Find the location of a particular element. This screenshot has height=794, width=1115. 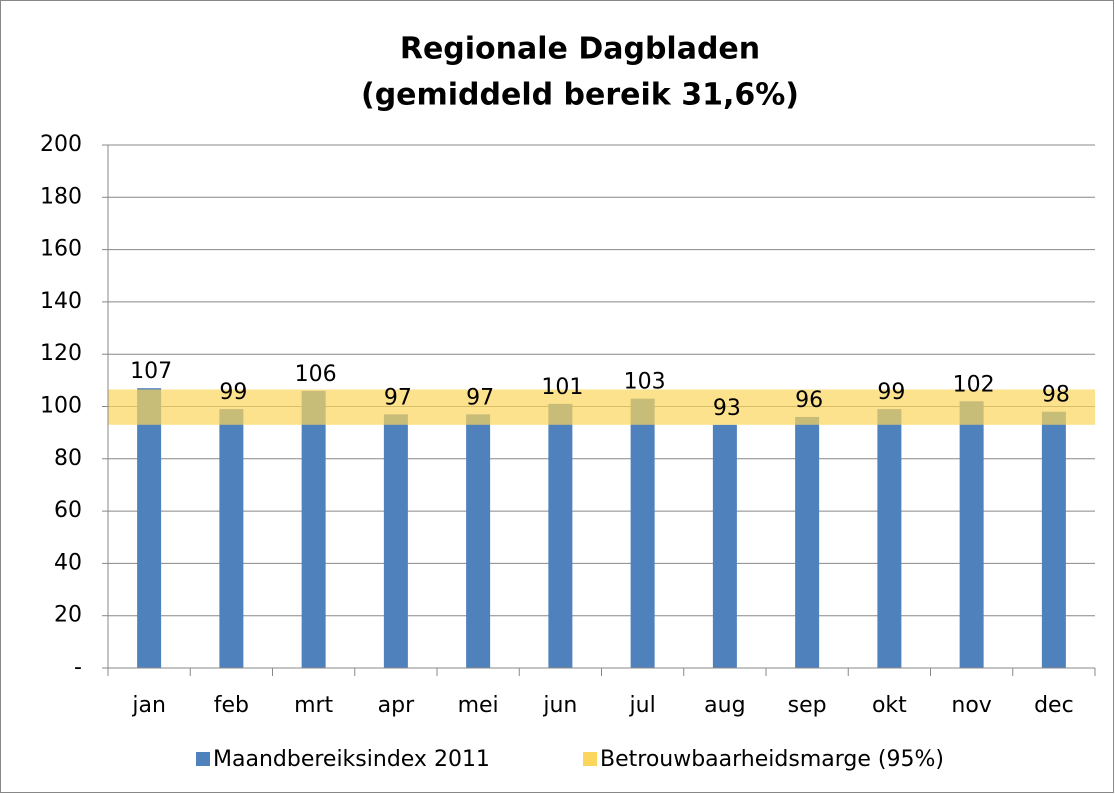

y-tick-label: 20 is located at coordinates (68, 615).